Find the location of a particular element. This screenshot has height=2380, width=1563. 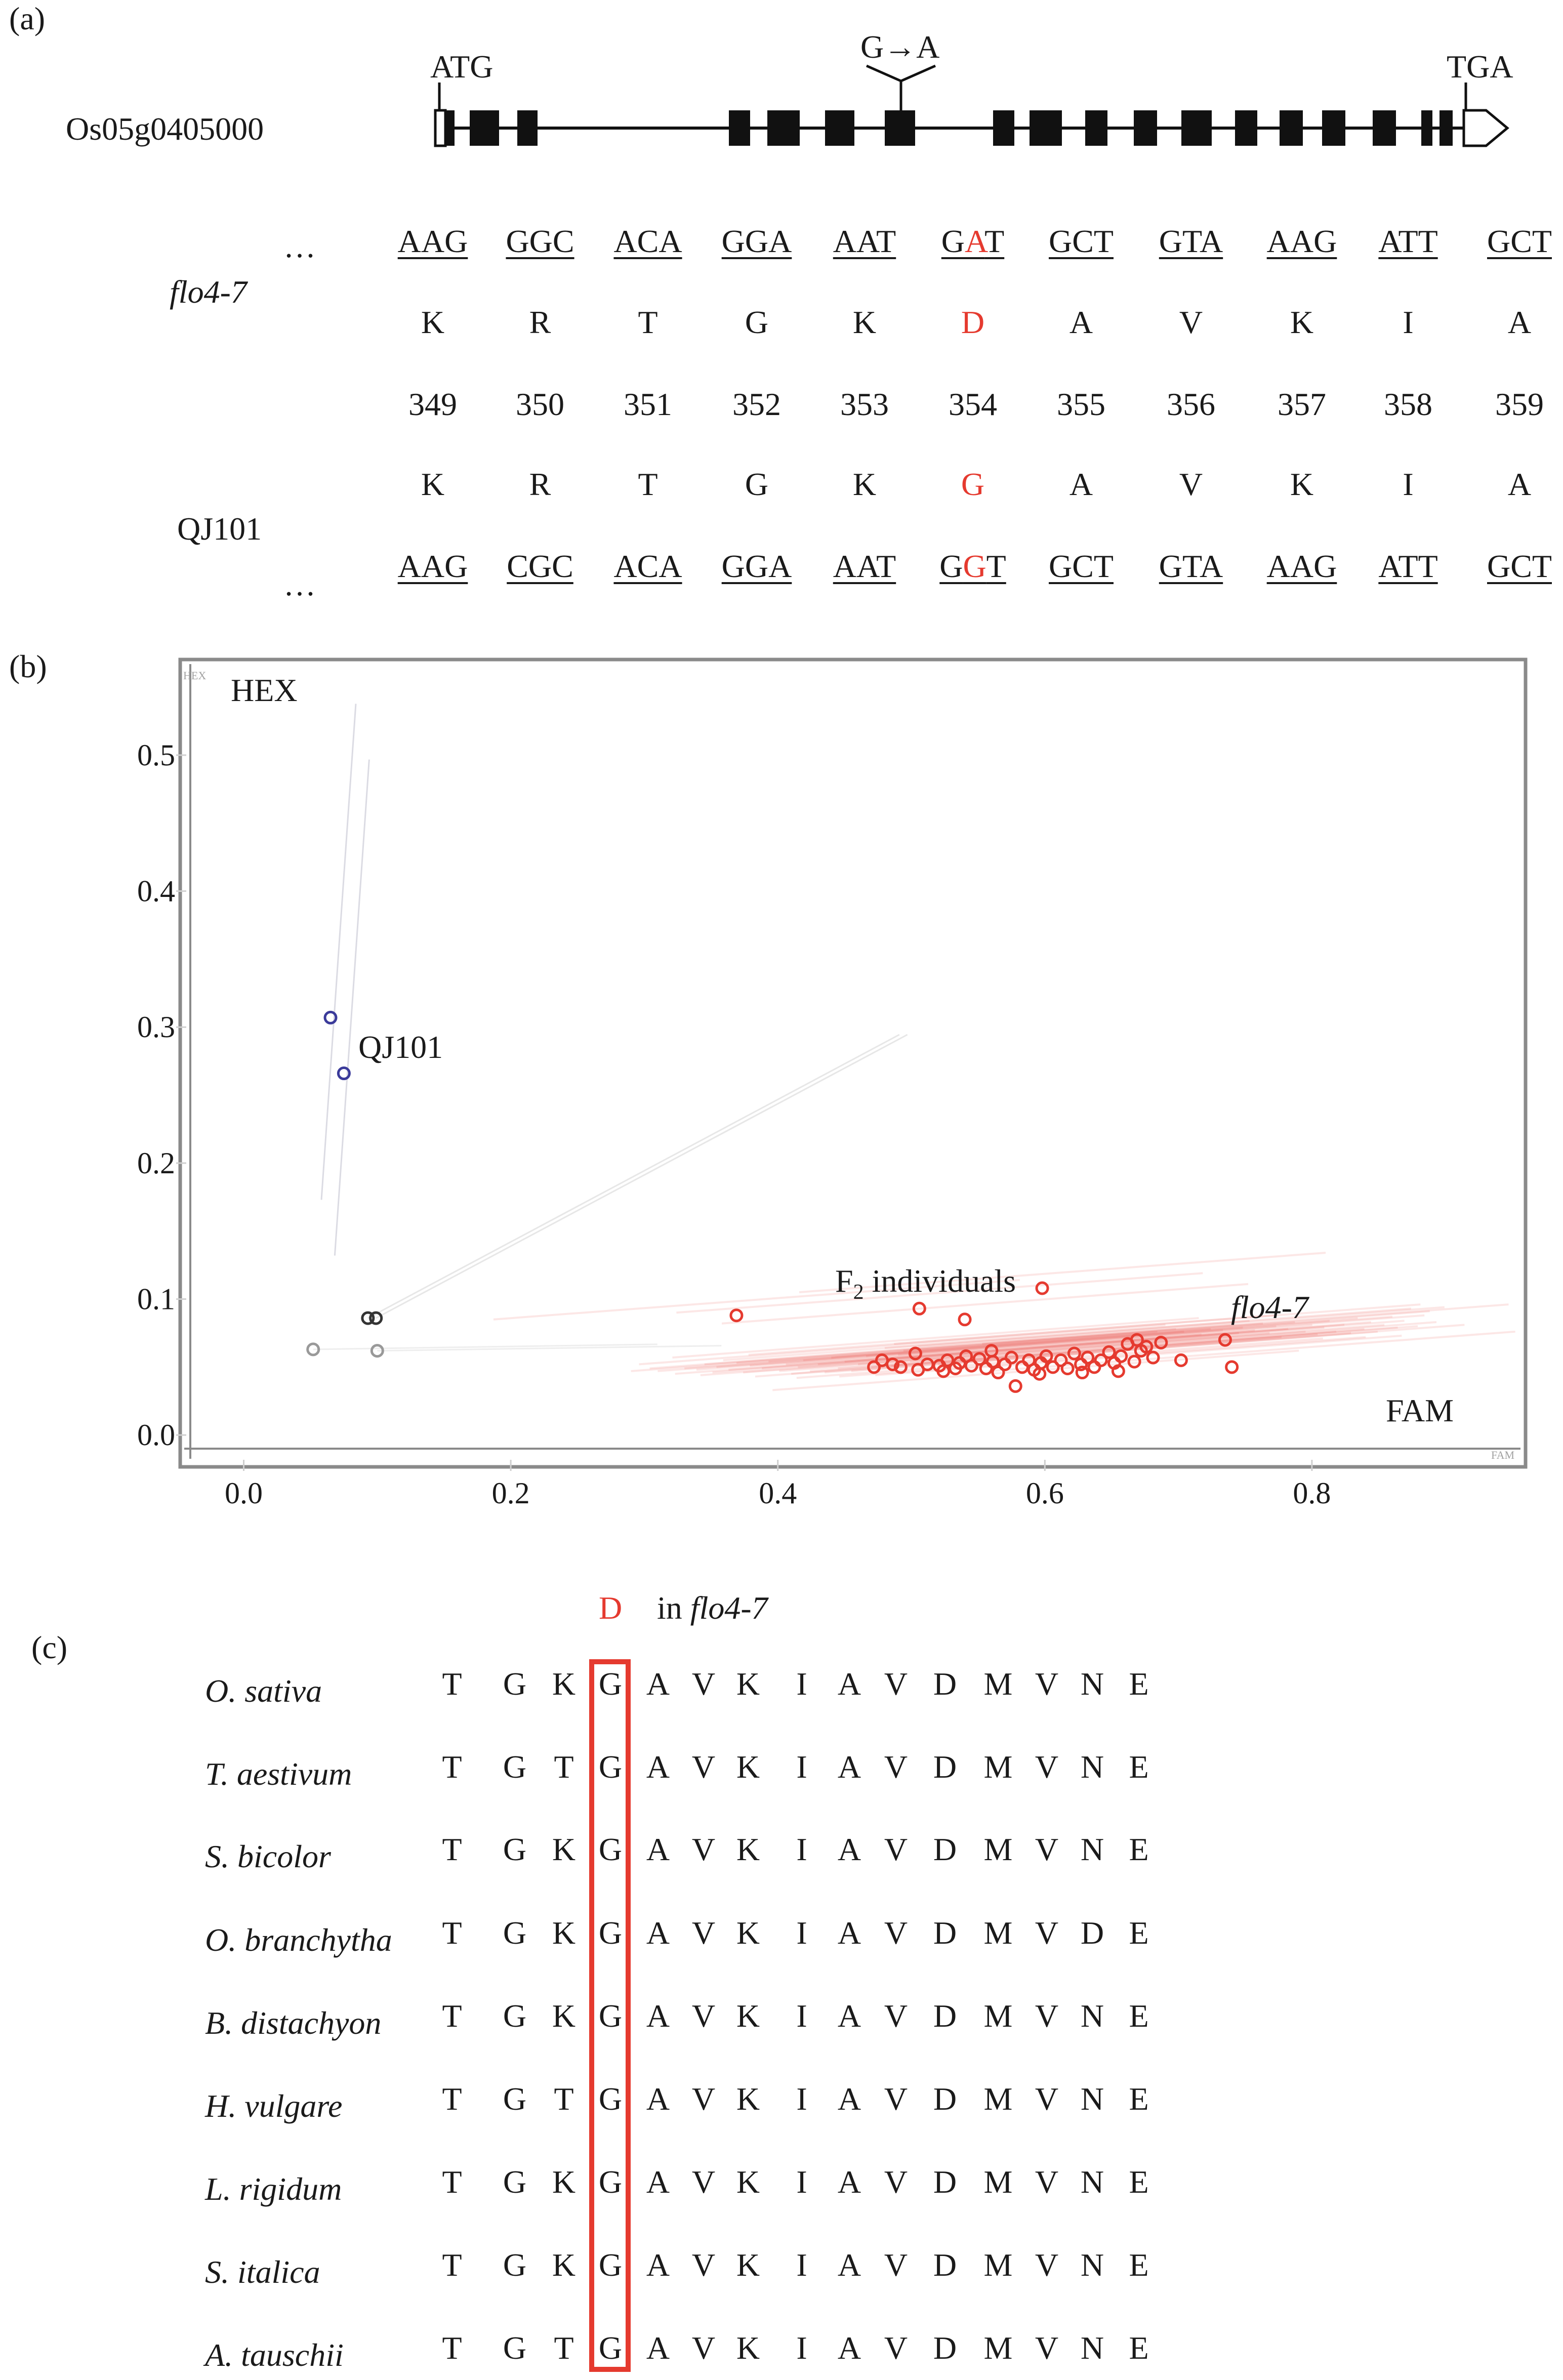

codon: CGC is located at coordinates (540, 566).